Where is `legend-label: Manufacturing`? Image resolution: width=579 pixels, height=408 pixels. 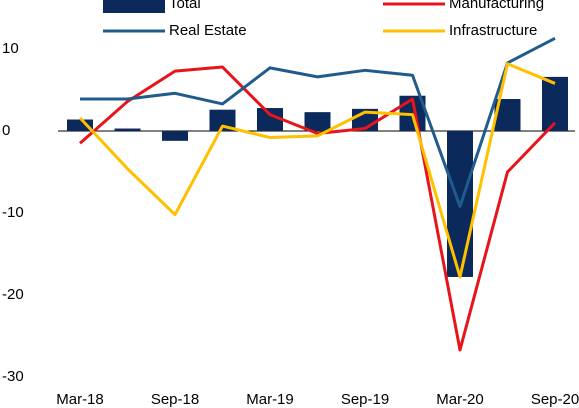
legend-label: Manufacturing is located at coordinates (496, 6).